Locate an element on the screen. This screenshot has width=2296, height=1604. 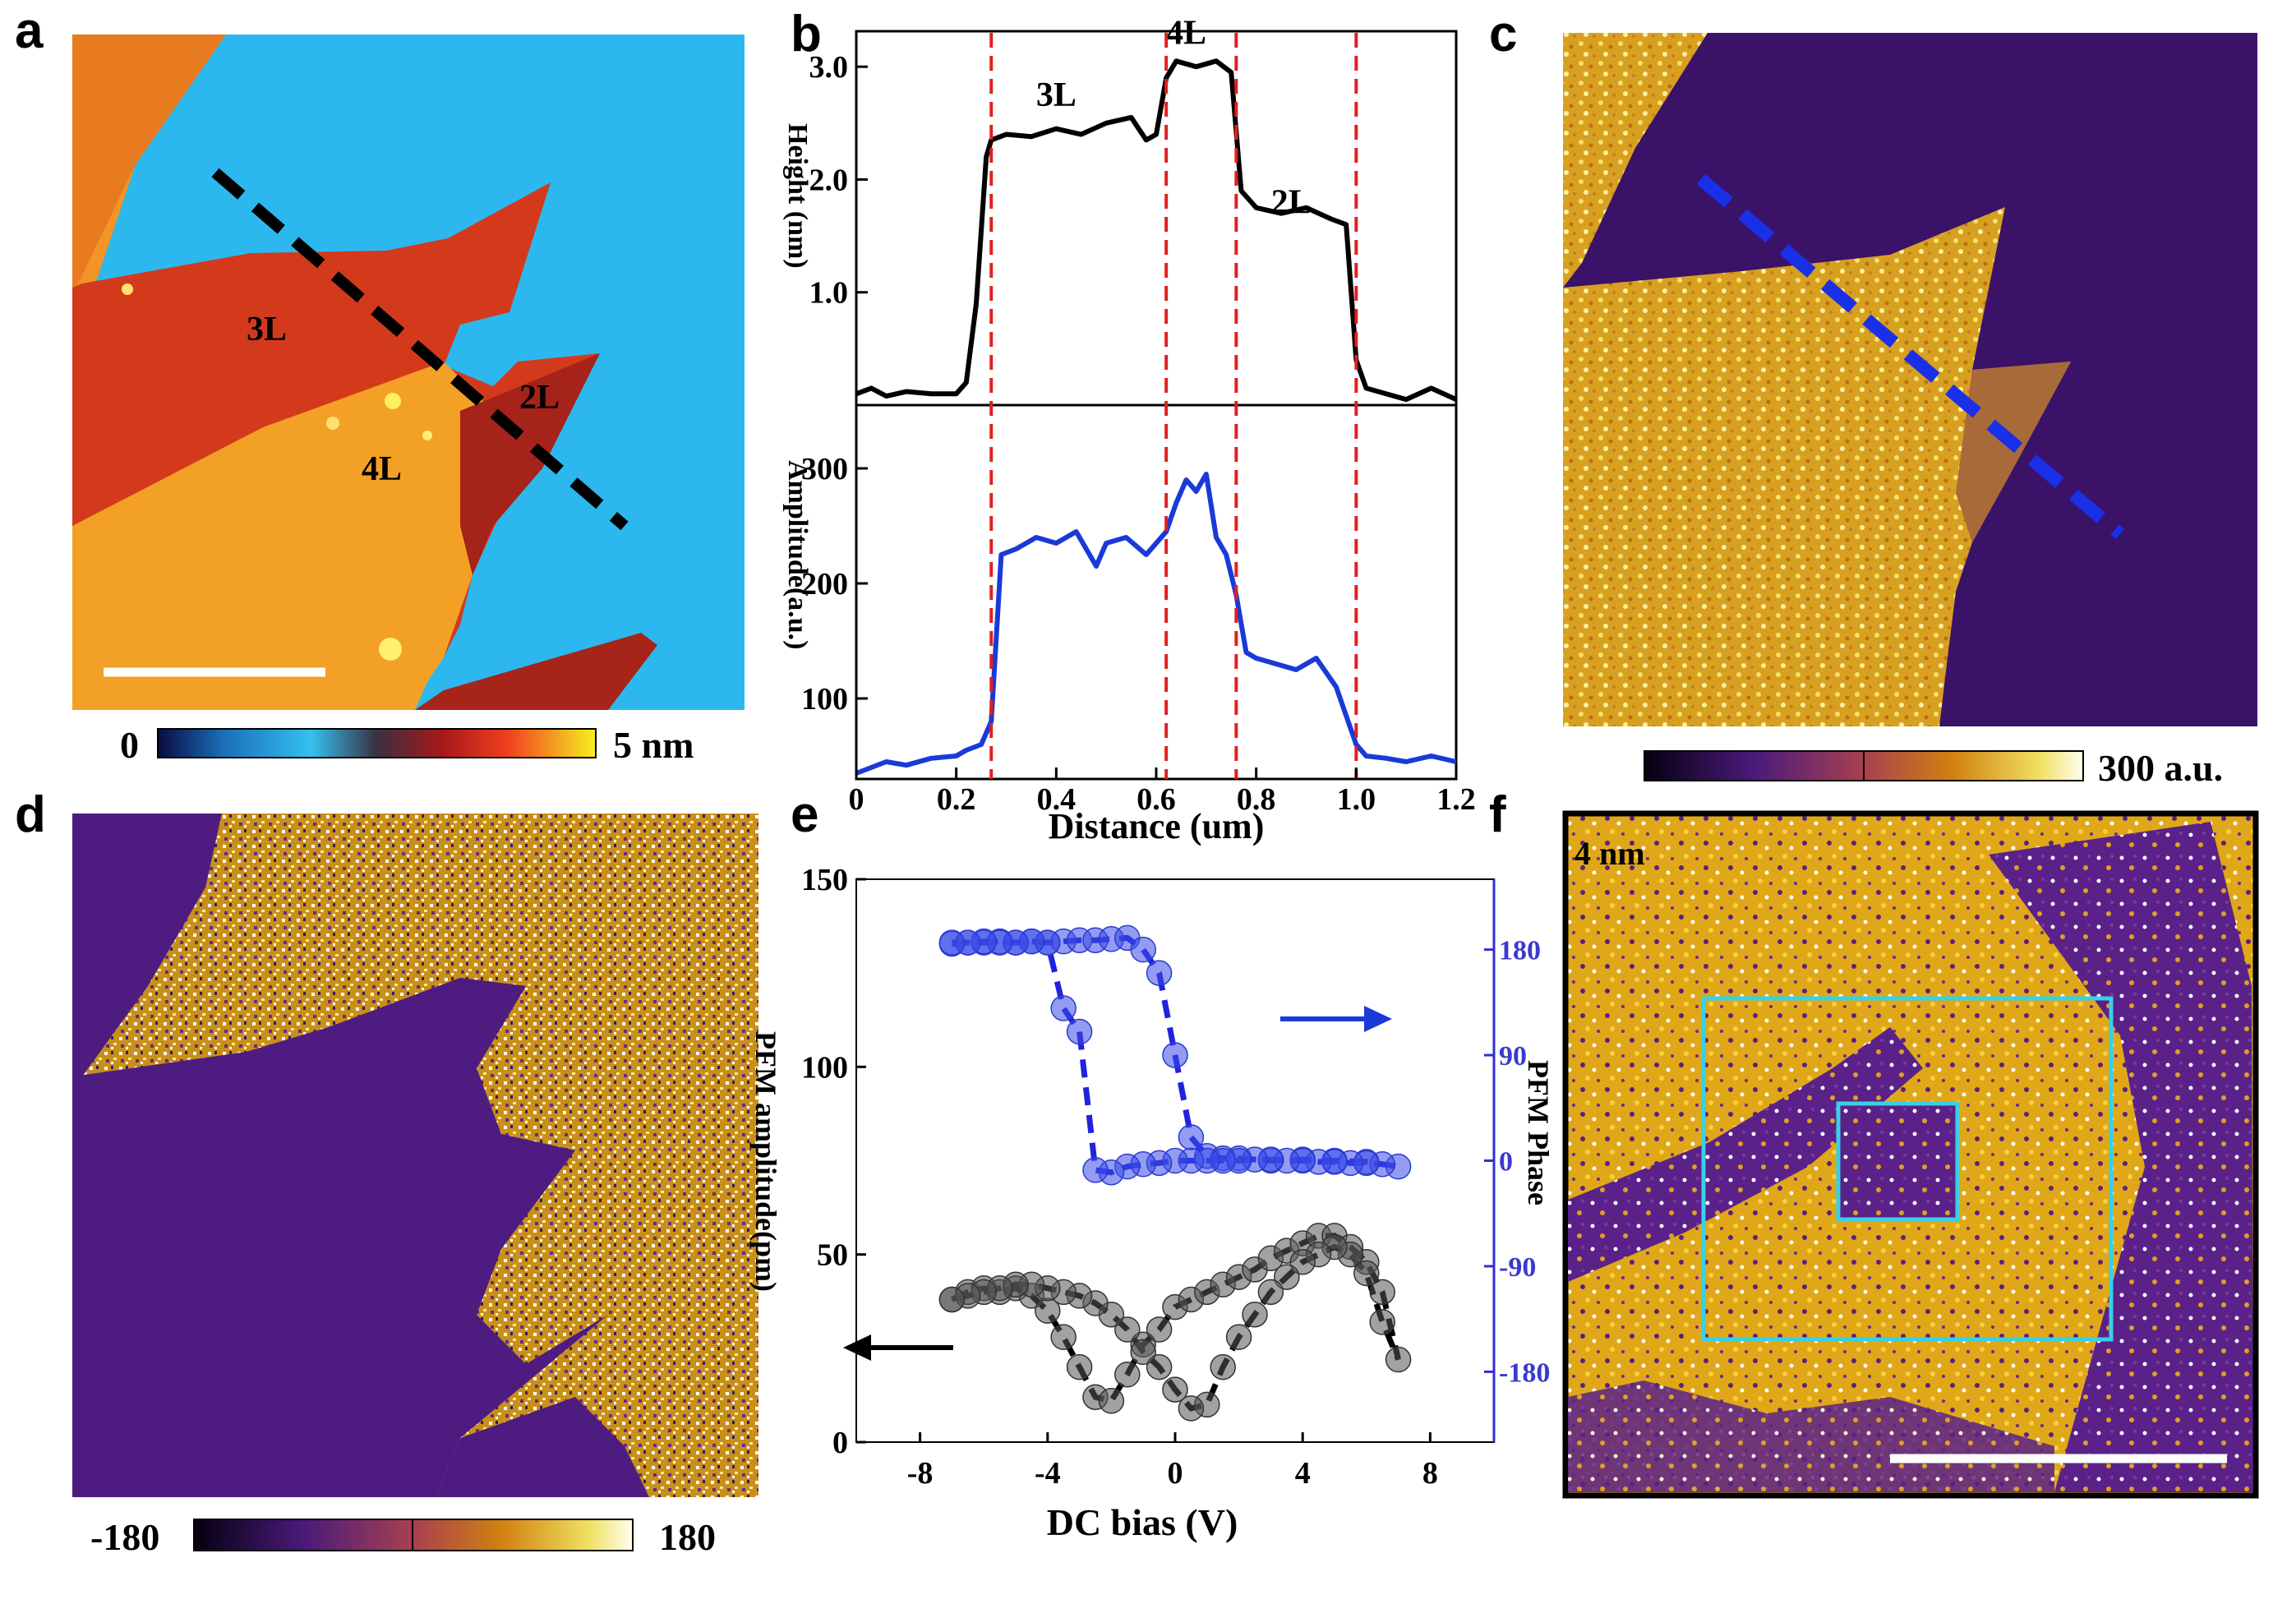
amplitude-ytick-label-e: 150 is located at coordinates (824, 880).